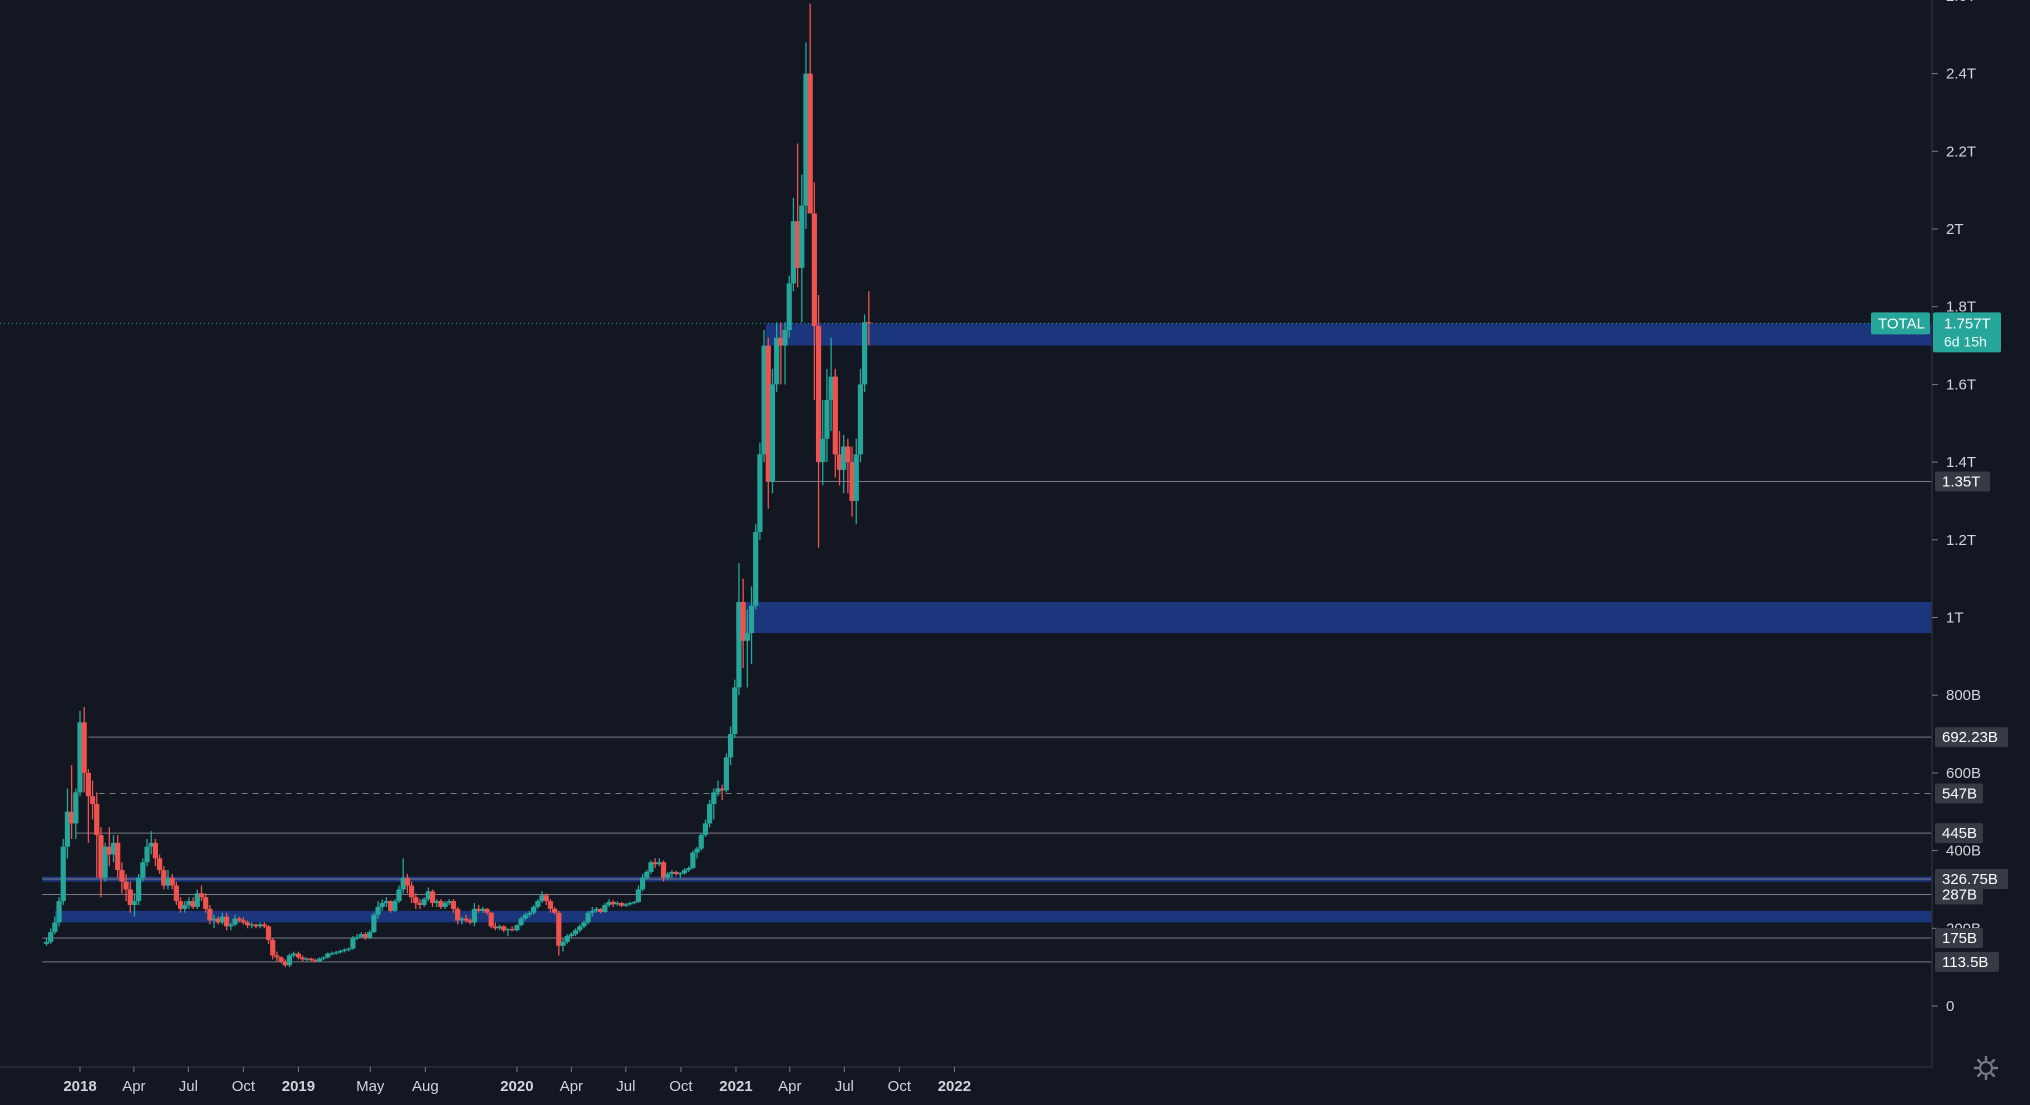 Image resolution: width=2030 pixels, height=1105 pixels. Describe the element at coordinates (1959, 793) in the screenshot. I see `price-line-label: 547B` at that location.